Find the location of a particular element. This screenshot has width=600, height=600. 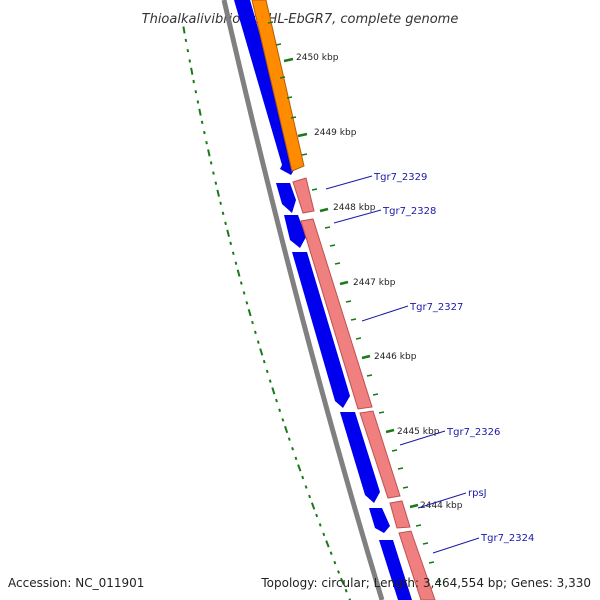

gene-label-tgr7-2329: Tgr7_2329 is located at coordinates (400, 177).